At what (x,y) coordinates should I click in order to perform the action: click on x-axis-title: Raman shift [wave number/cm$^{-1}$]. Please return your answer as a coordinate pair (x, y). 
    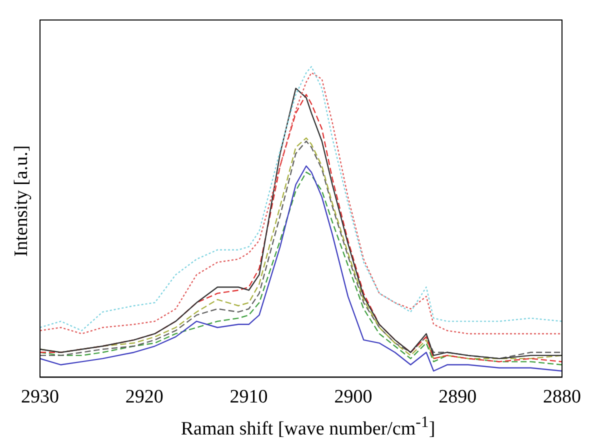
    Looking at the image, I should click on (308, 427).